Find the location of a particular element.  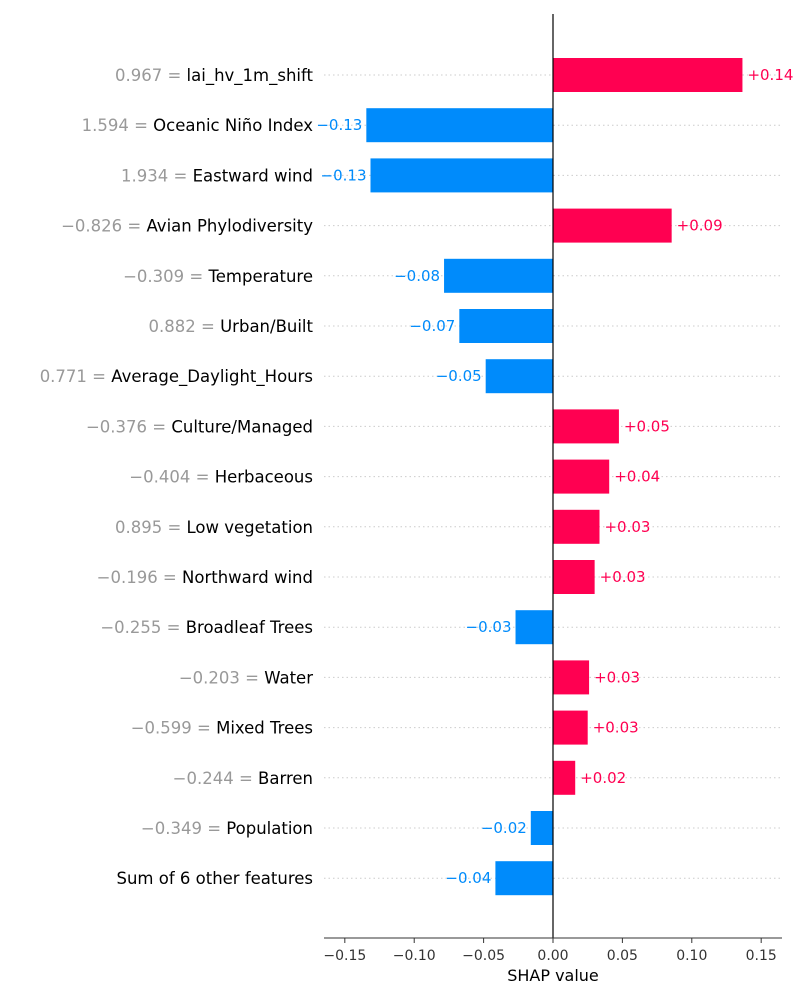

data-label: +0.09 is located at coordinates (700, 226).